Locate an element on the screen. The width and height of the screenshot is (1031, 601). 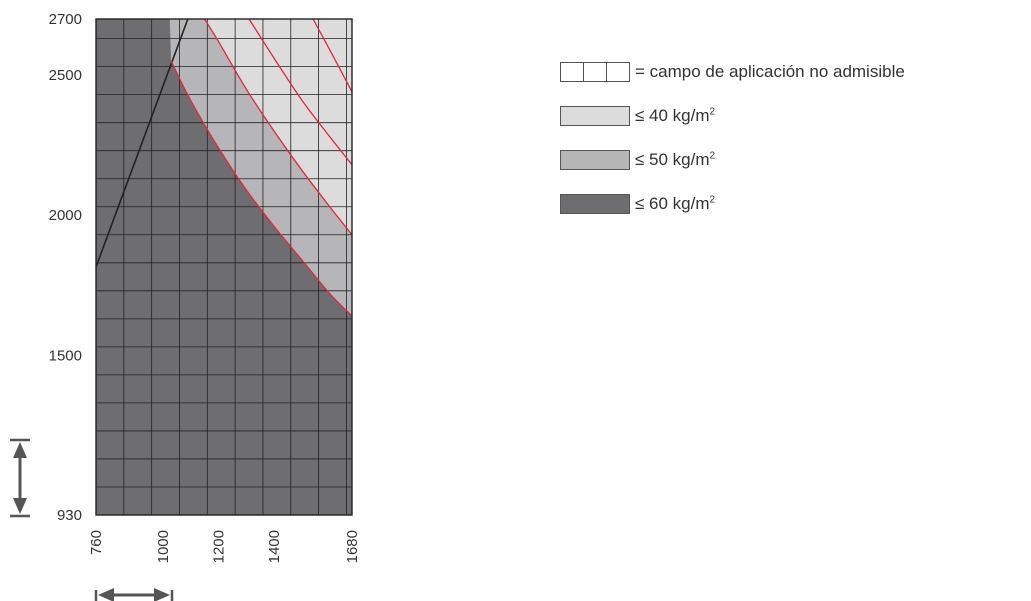
x-tick-labels: 760 1000 1200 1400 1680 is located at coordinates (224, 546).